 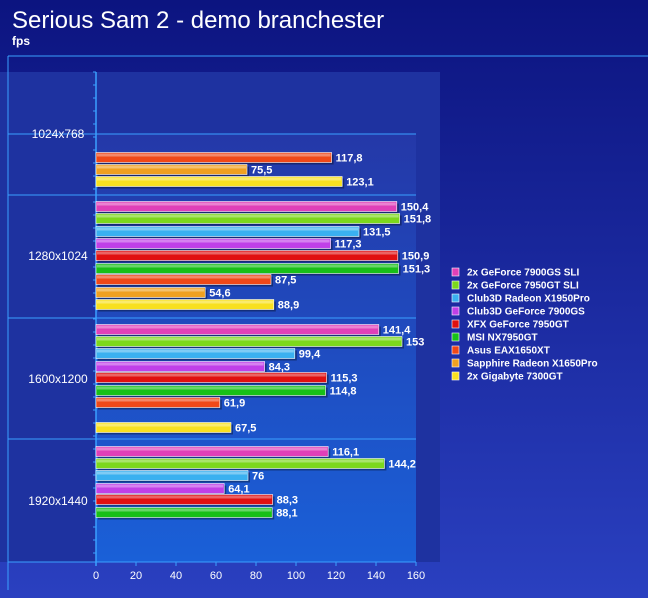 I want to click on data-label: 61,9, so click(x=234, y=404).